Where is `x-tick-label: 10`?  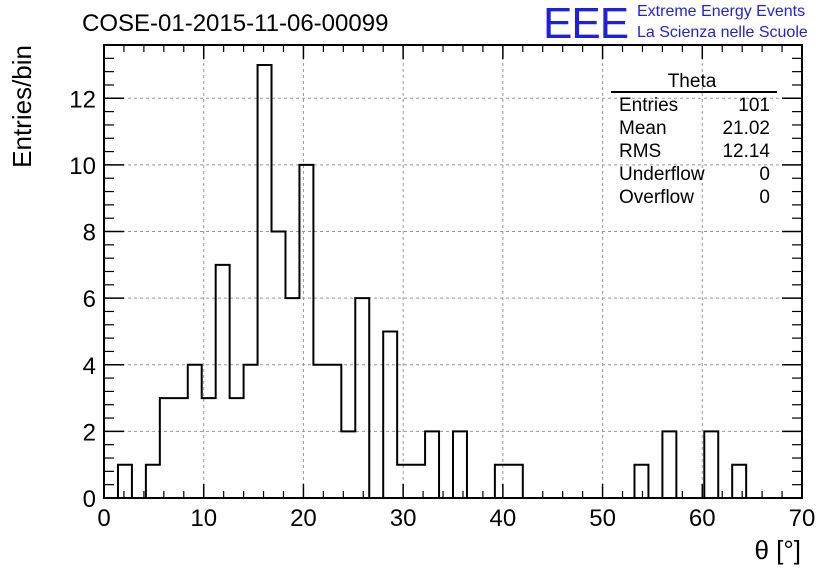 x-tick-label: 10 is located at coordinates (203, 518).